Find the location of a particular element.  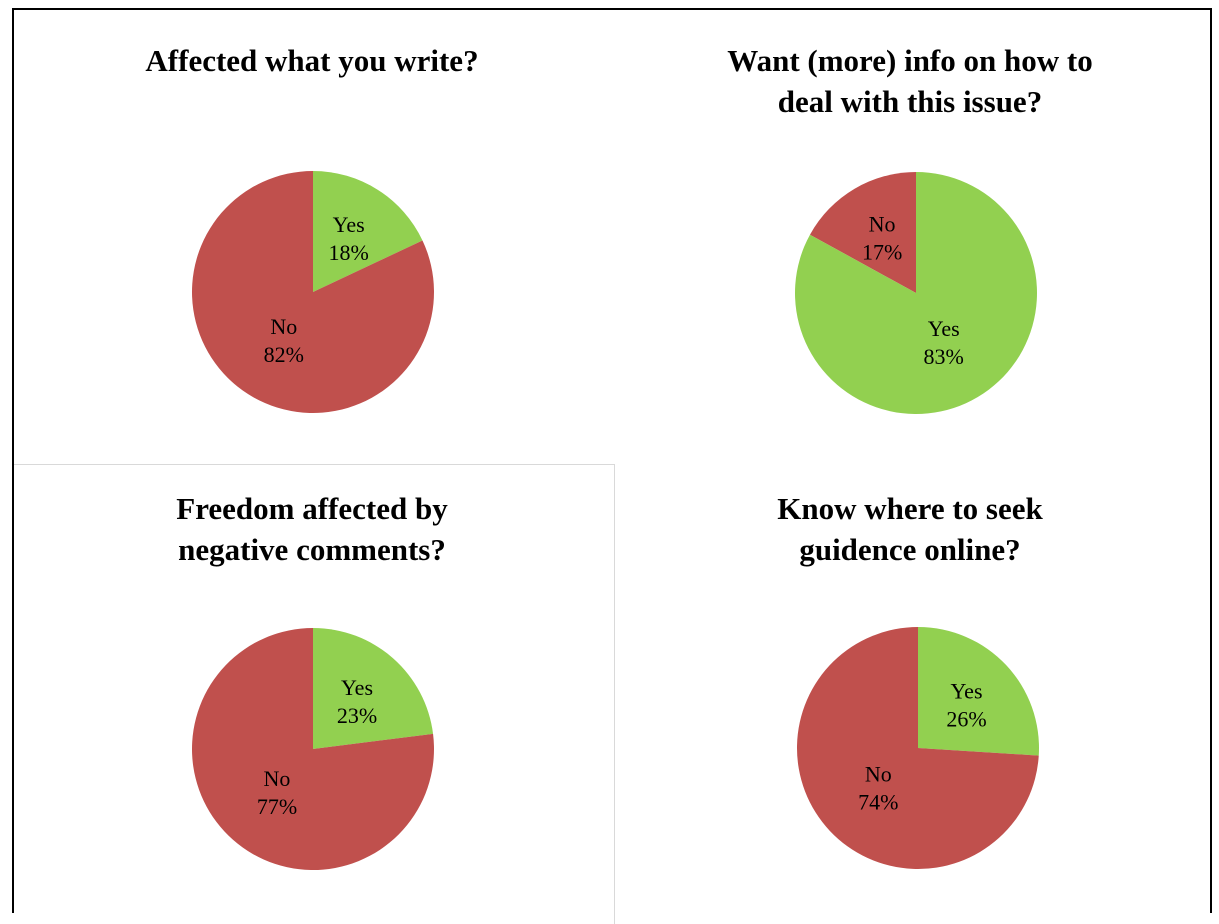

slice-percent-label: 23% is located at coordinates (357, 715).